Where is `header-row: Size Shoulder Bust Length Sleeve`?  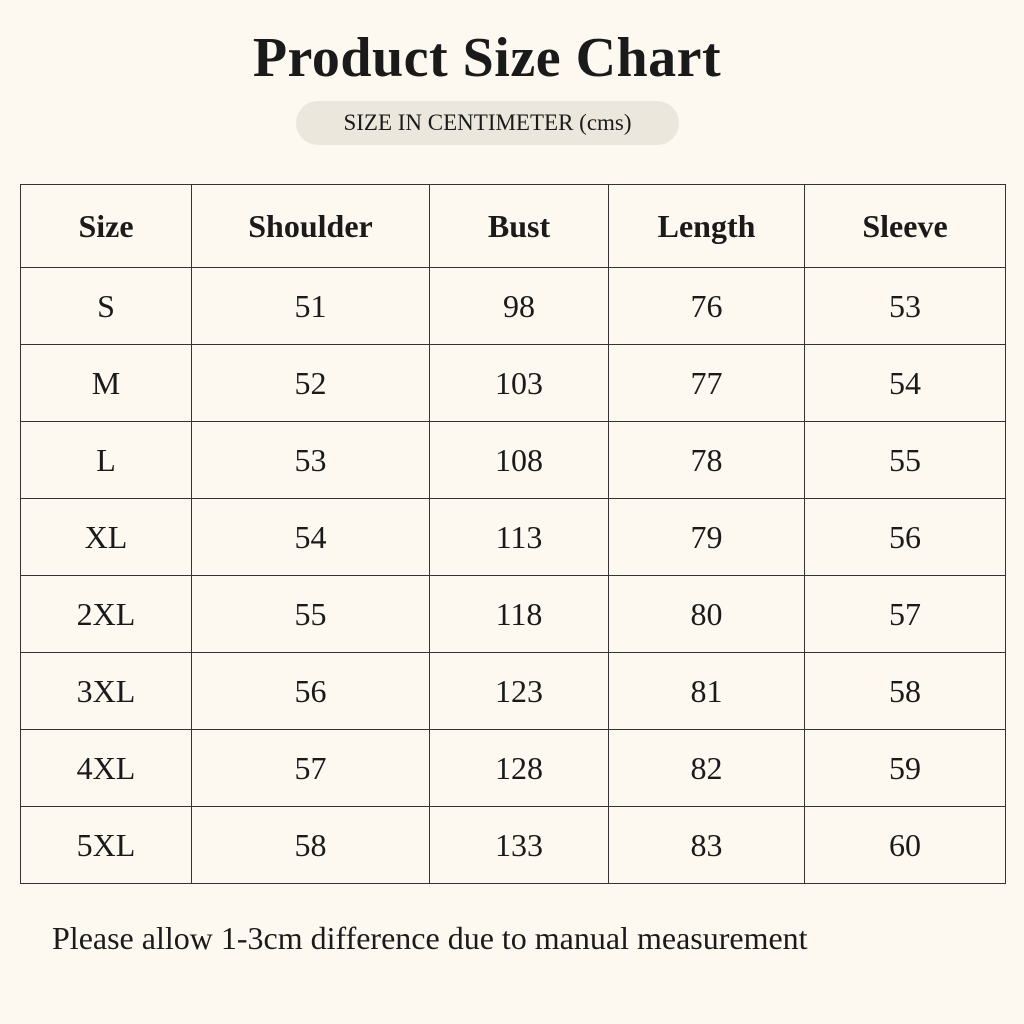
header-row: Size Shoulder Bust Length Sleeve is located at coordinates (513, 226).